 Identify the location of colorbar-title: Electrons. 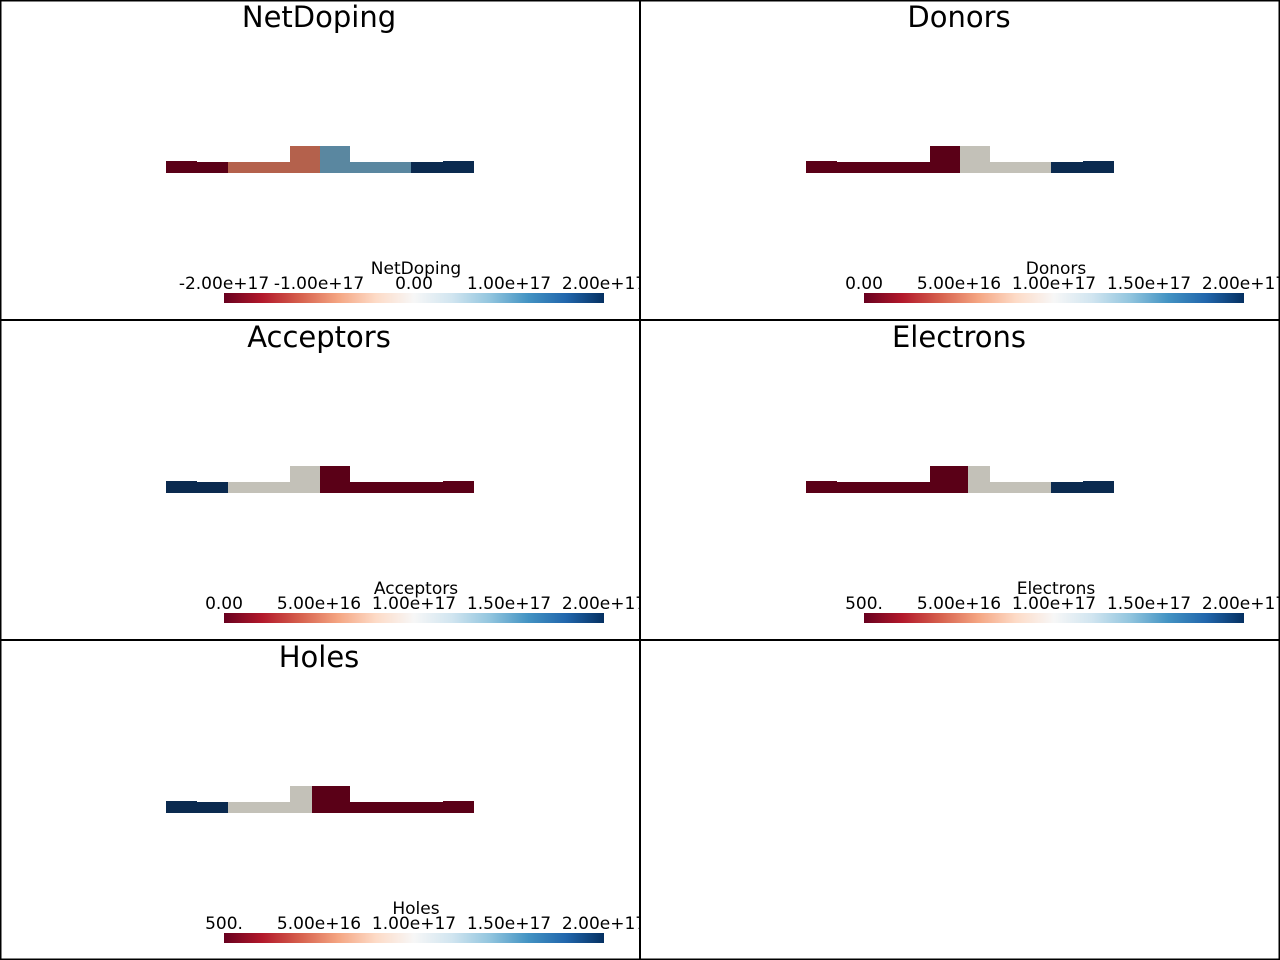
(1056, 589).